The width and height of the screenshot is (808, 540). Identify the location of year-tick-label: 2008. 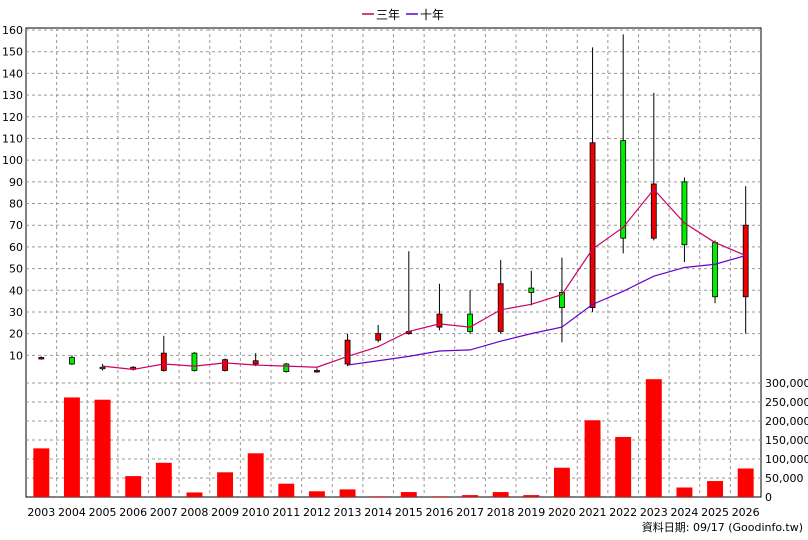
(194, 512).